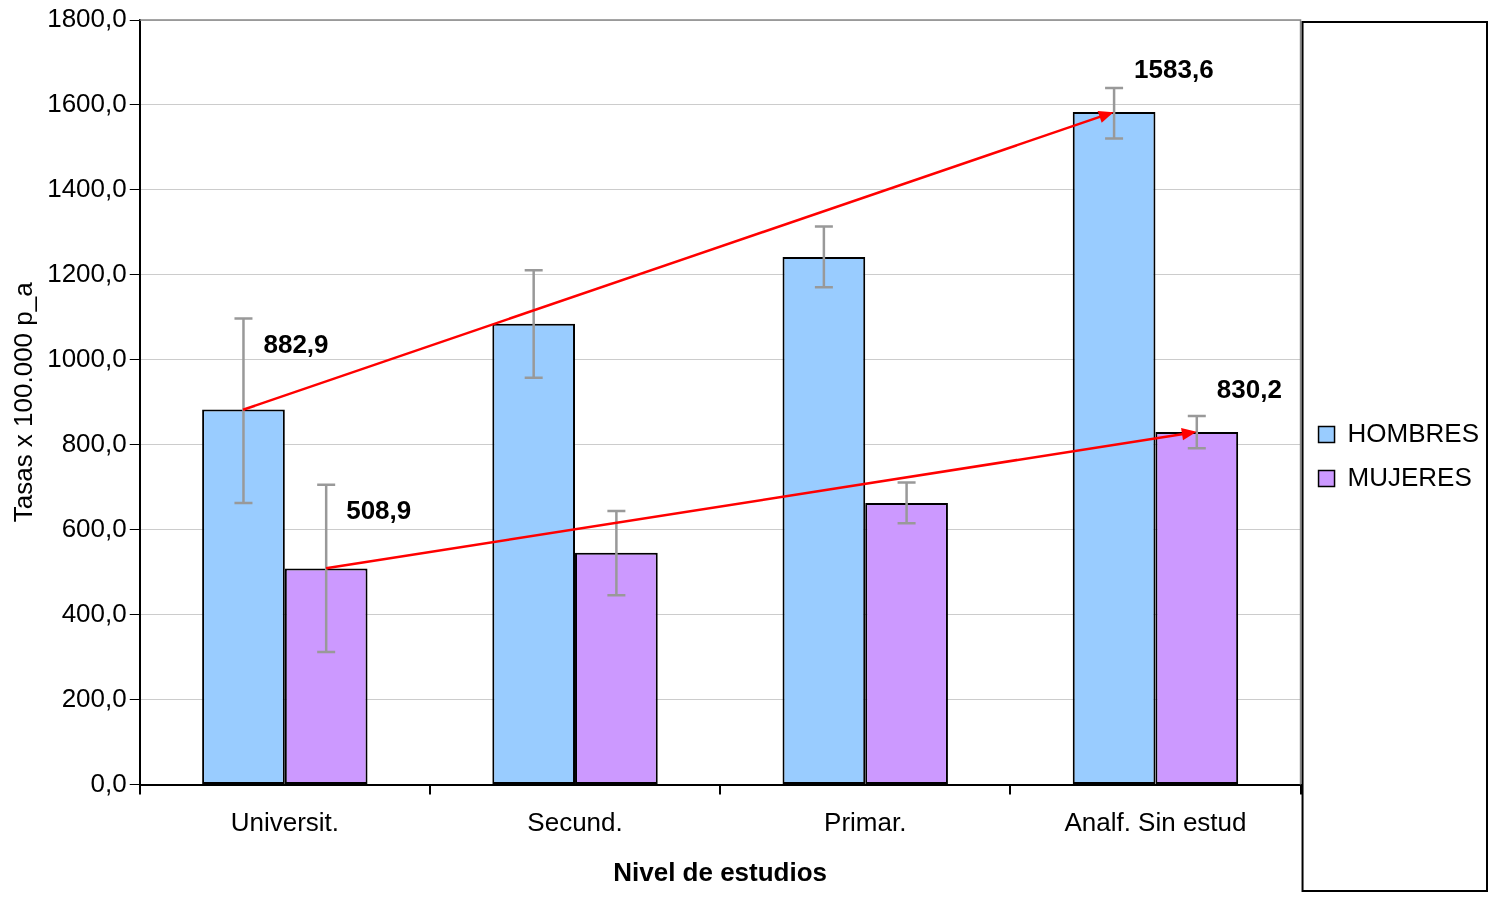 This screenshot has width=1489, height=898. I want to click on y-tick-label: 1800,0, so click(87, 18).